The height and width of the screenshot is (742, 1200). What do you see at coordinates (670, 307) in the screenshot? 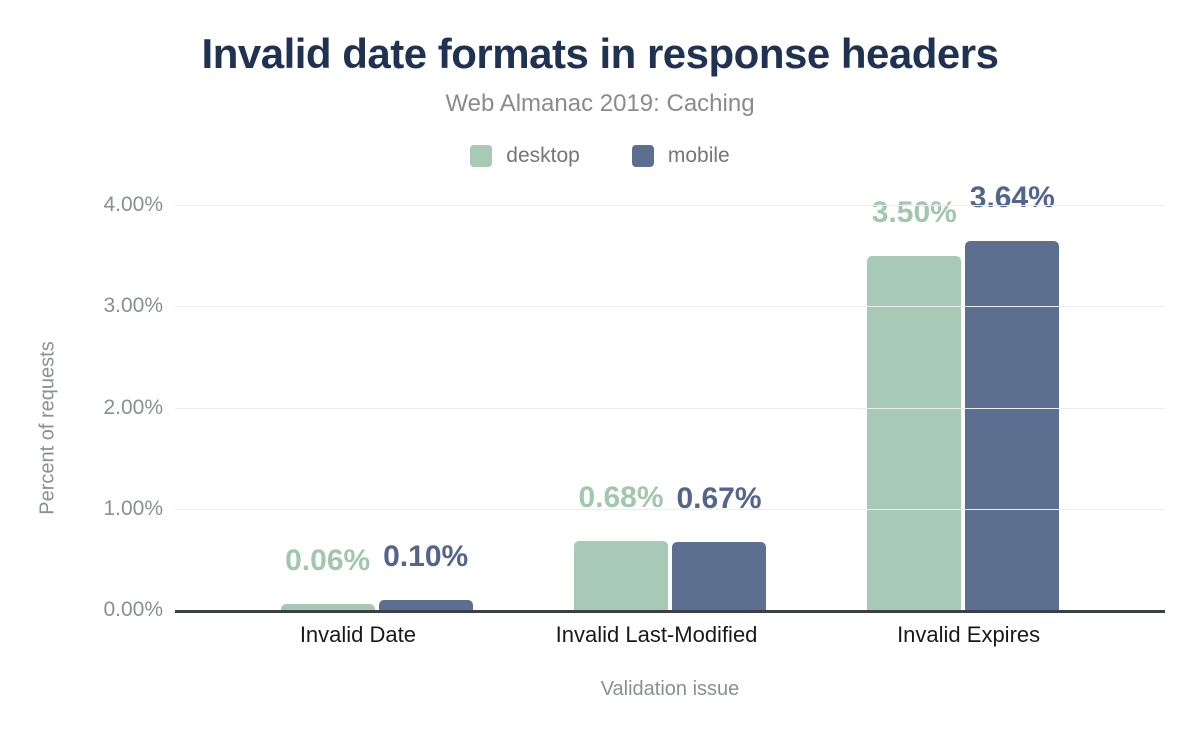
I see `gridline-3.00%` at bounding box center [670, 307].